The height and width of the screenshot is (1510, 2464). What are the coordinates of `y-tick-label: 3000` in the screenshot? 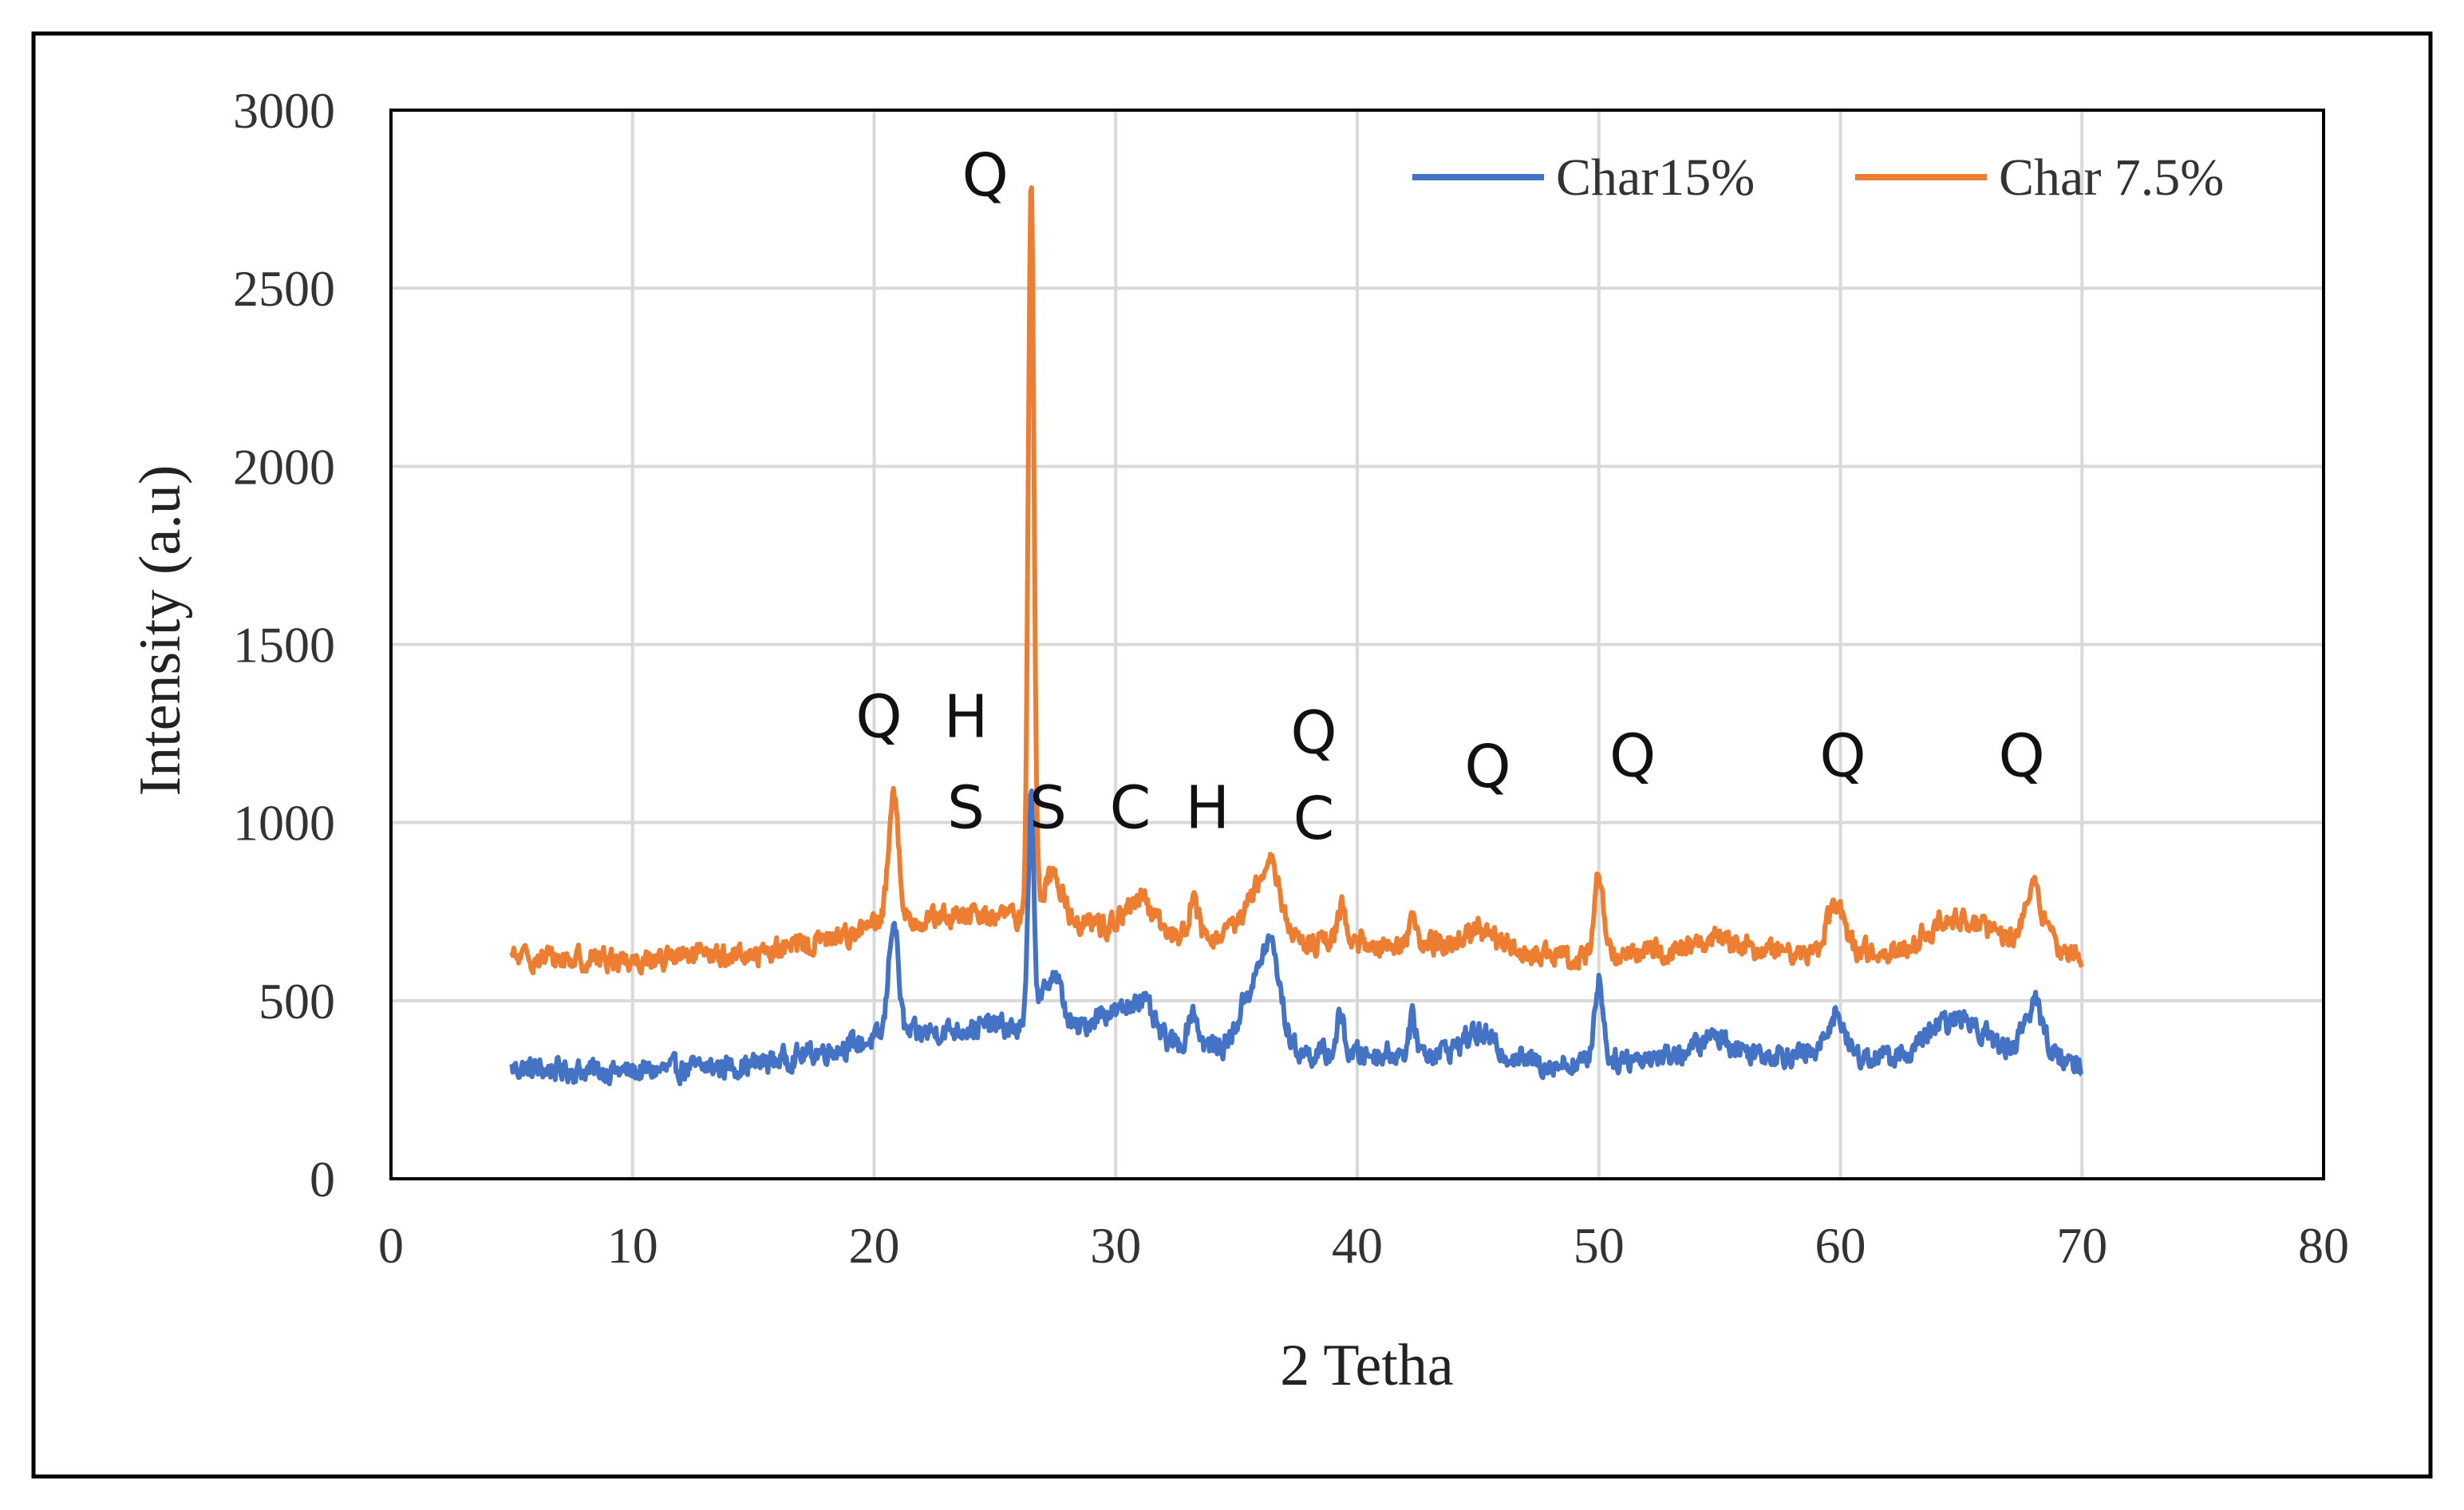 It's located at (284, 110).